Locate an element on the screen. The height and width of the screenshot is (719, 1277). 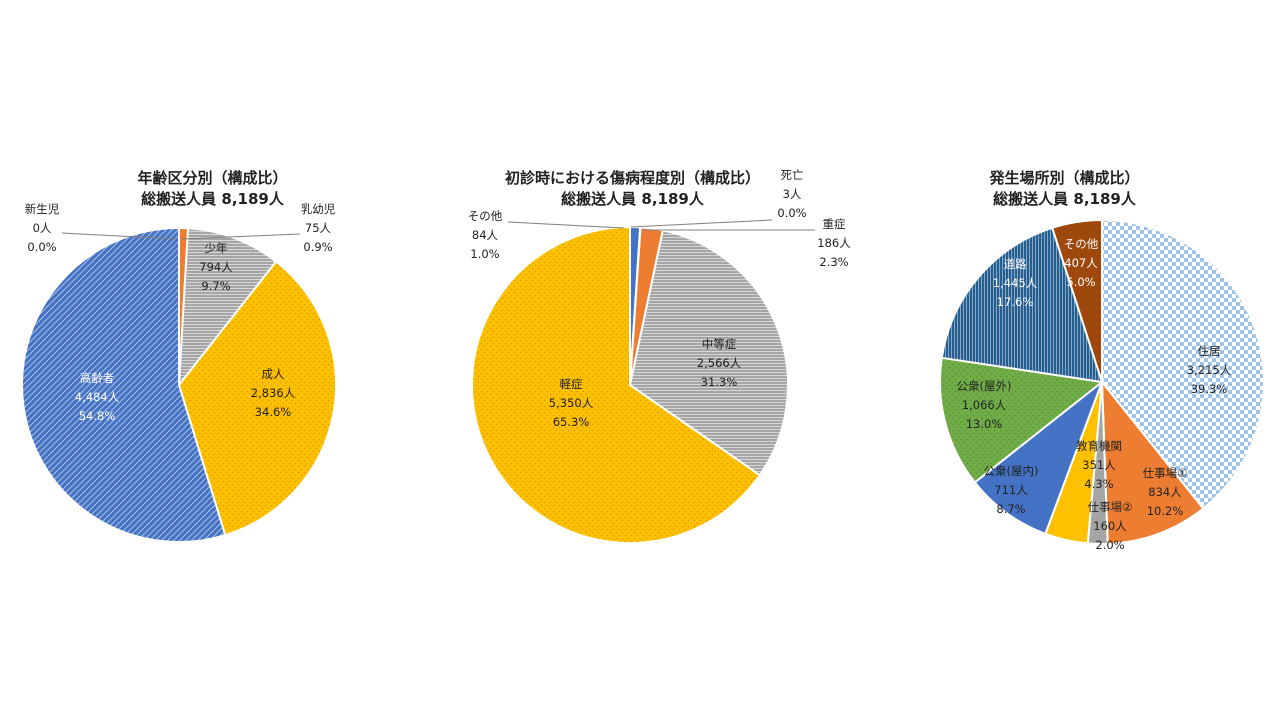
pie-slice-仕事場 is located at coordinates (1152, 462).